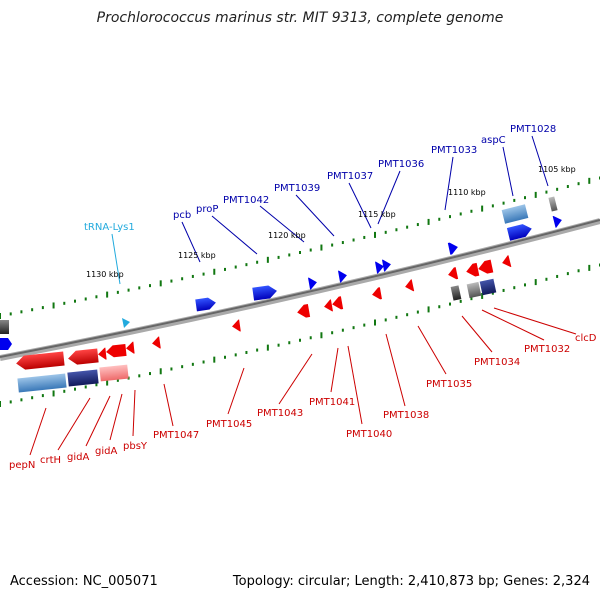  What do you see at coordinates (369, 434) in the screenshot?
I see `reverse-gene-label: PMT1040` at bounding box center [369, 434].